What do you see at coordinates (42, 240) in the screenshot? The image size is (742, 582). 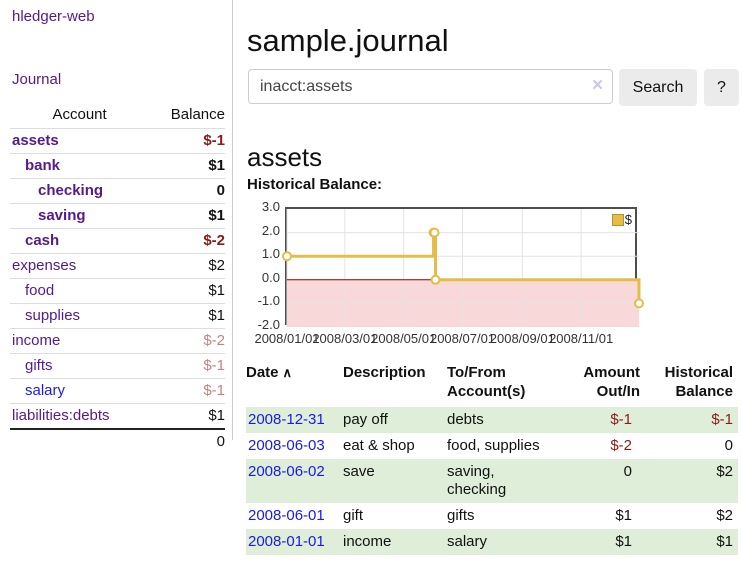 I see `account-link: cash` at bounding box center [42, 240].